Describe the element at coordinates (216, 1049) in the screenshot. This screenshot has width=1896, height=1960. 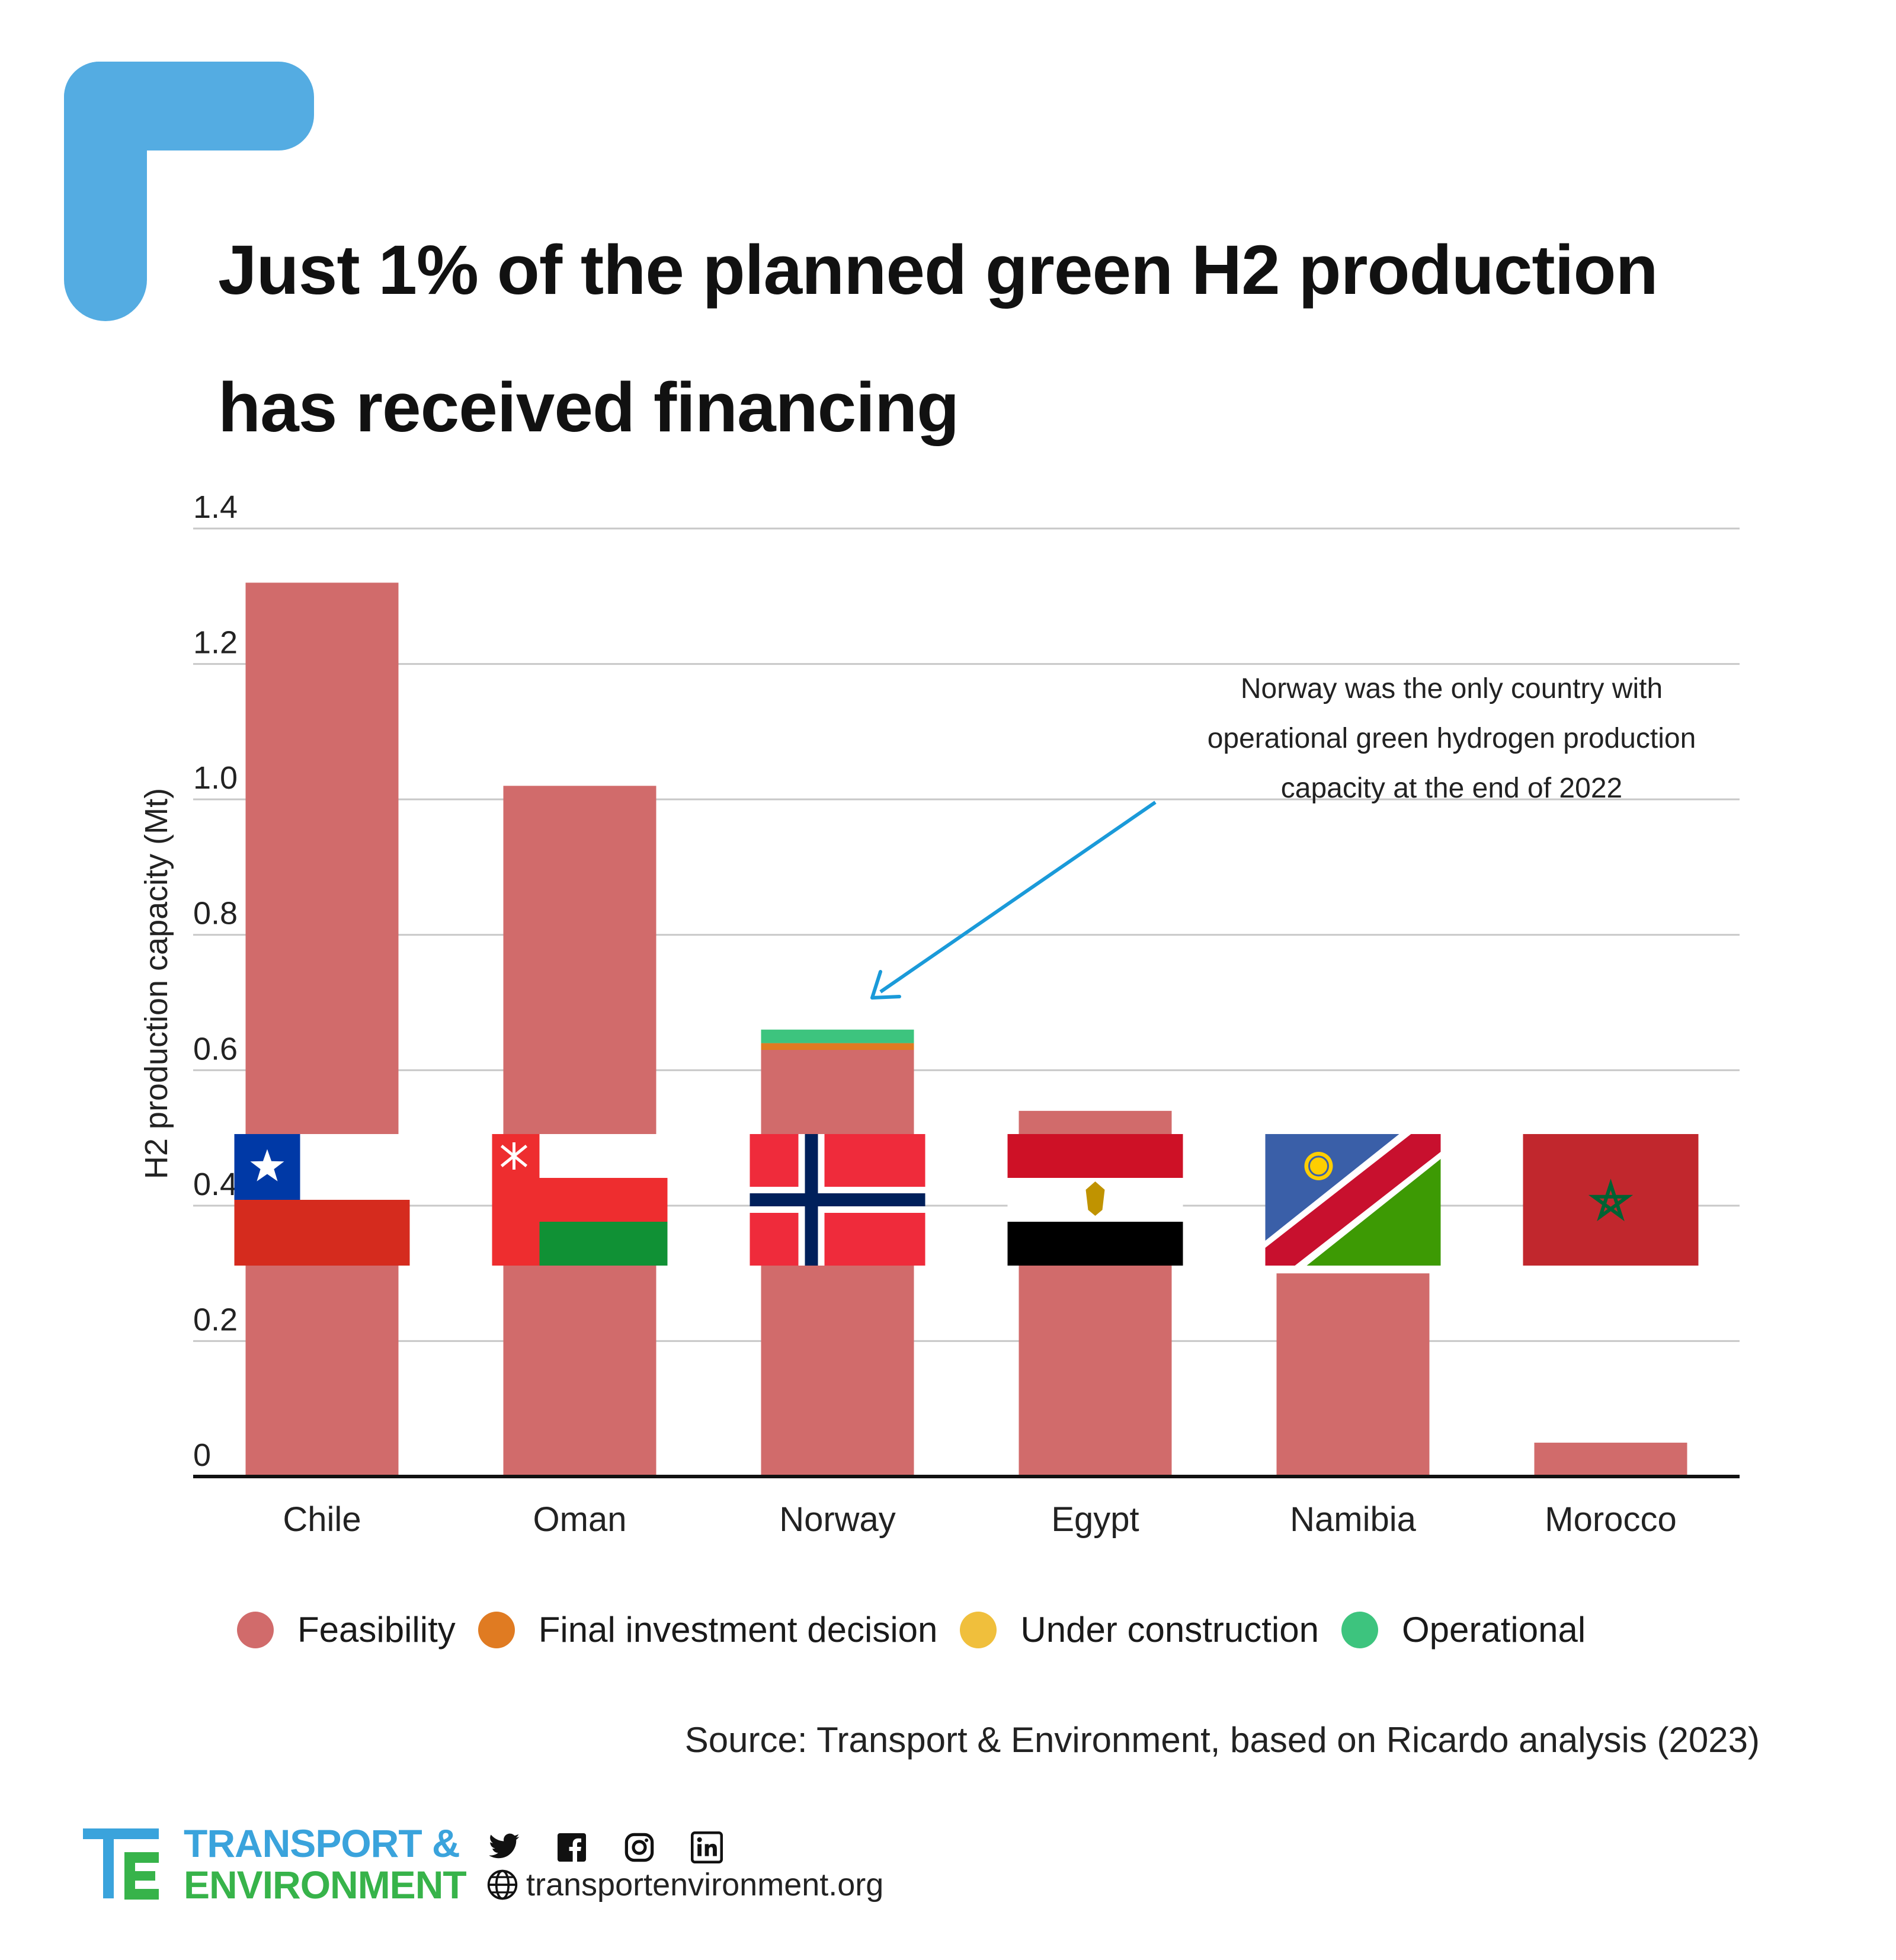
I see `y-tick-label: 0.6` at that location.